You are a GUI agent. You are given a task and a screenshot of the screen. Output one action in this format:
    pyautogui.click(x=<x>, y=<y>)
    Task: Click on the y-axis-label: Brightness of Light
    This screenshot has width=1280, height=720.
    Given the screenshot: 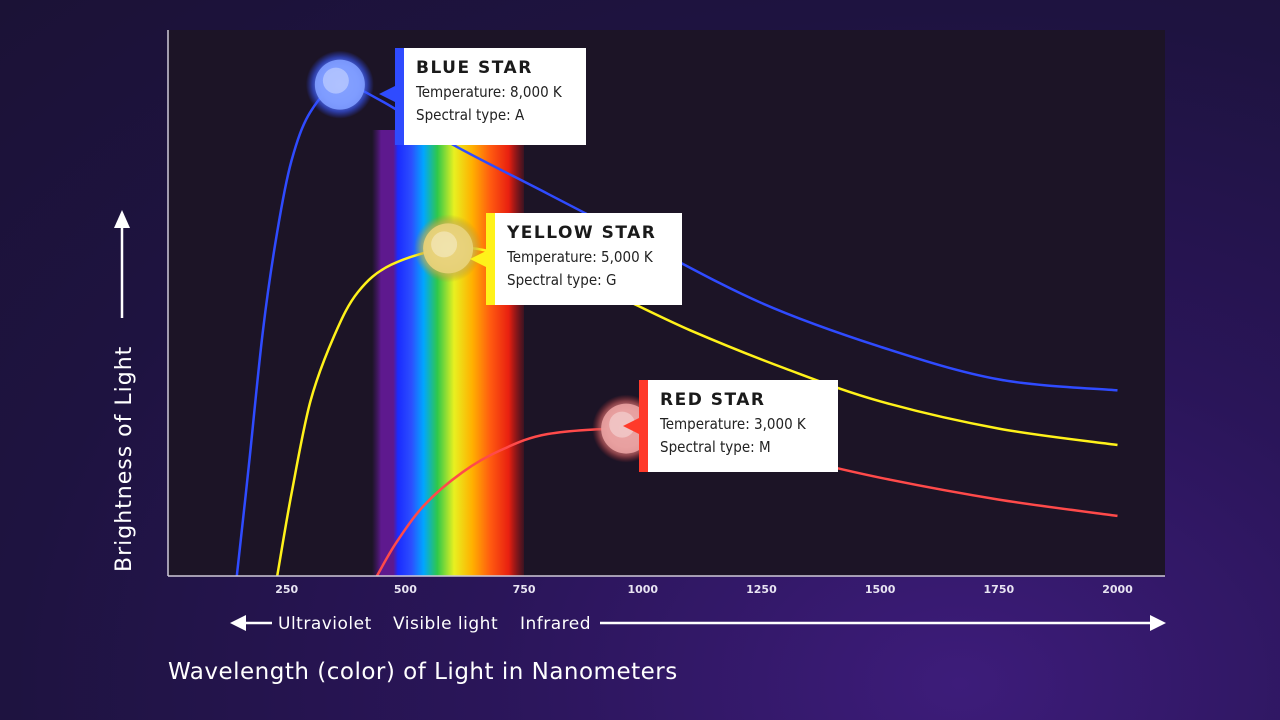 What is the action you would take?
    pyautogui.click(x=124, y=459)
    